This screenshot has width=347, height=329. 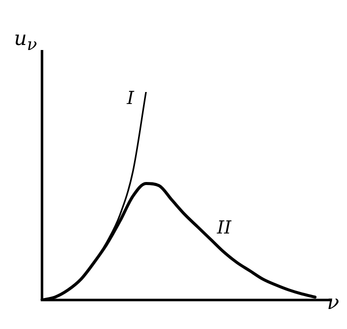 I want to click on y-axis-title: u$_{ν}$, so click(x=26, y=40).